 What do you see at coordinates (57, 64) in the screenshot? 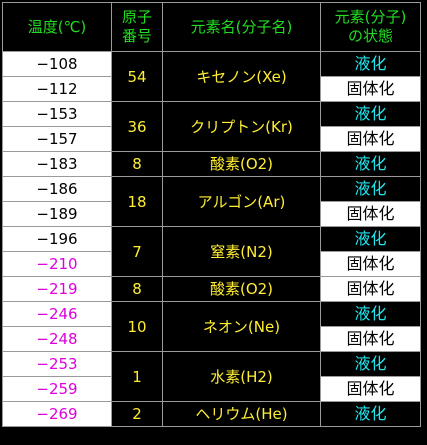
I see `temperature-cell: −108` at bounding box center [57, 64].